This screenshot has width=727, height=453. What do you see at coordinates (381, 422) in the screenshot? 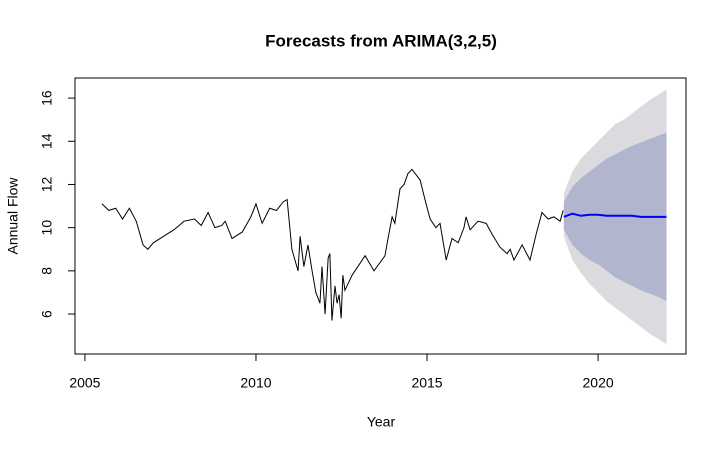
I see `x-axis-label: Year` at bounding box center [381, 422].